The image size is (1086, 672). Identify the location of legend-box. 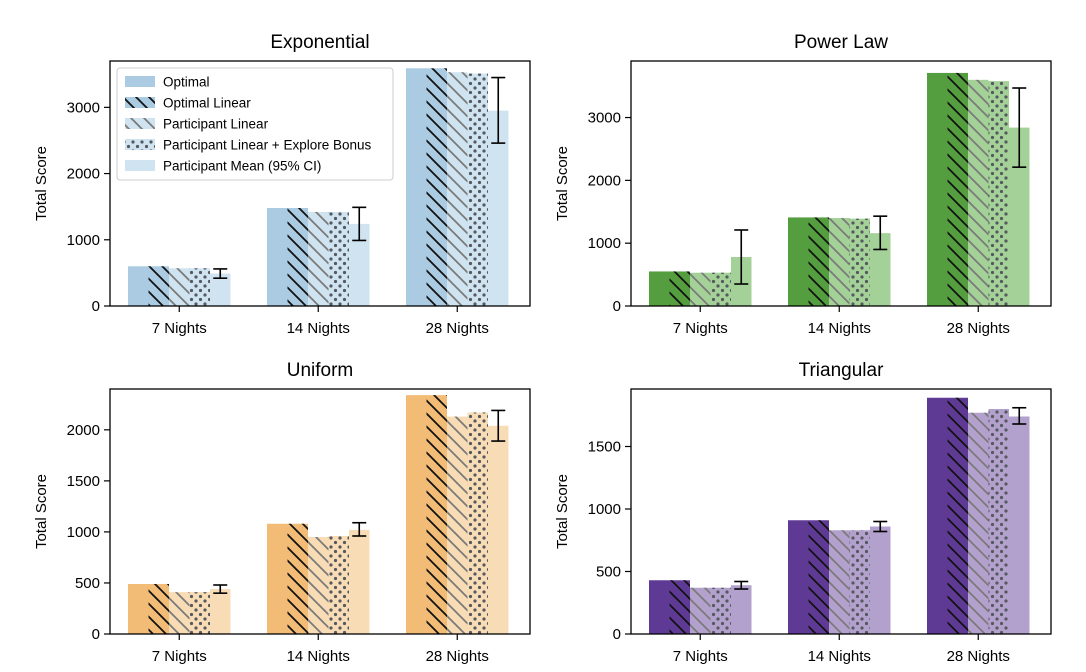
(255, 124).